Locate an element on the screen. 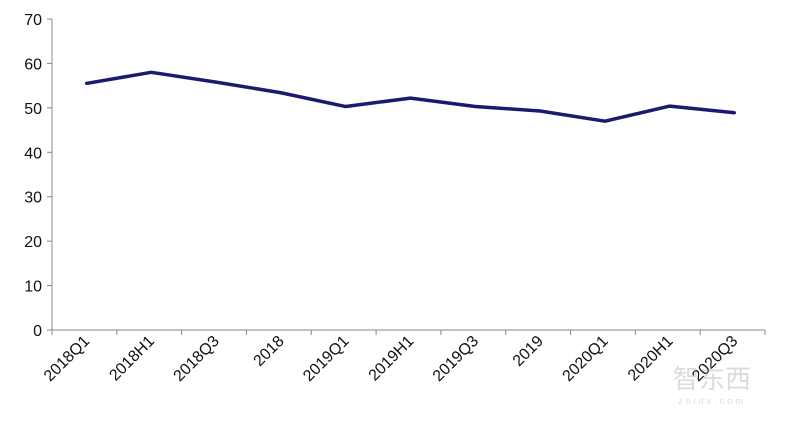 The height and width of the screenshot is (421, 800). x-tick-label: 2020Q1 is located at coordinates (586, 359).